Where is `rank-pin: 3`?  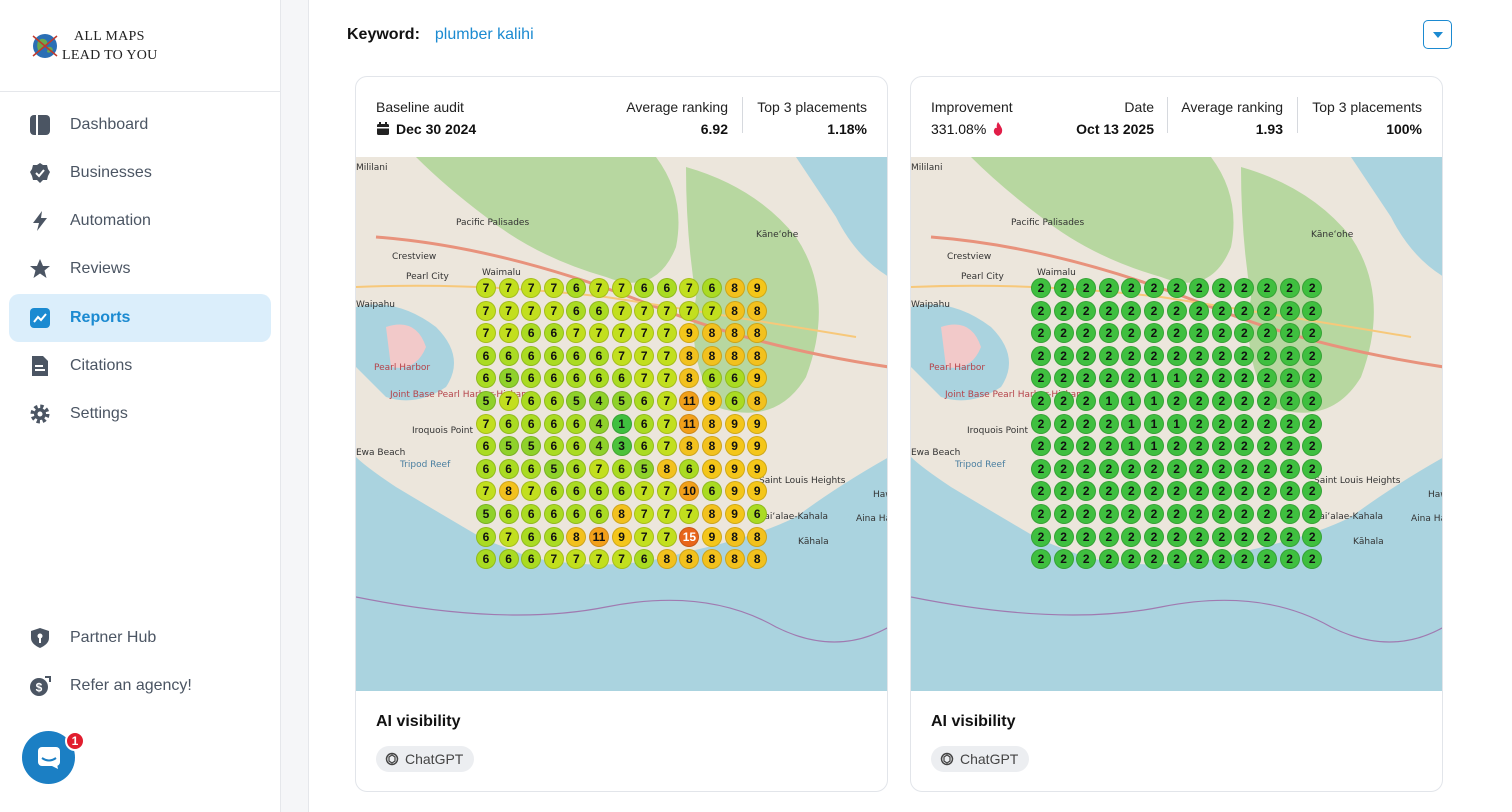 rank-pin: 3 is located at coordinates (621, 446).